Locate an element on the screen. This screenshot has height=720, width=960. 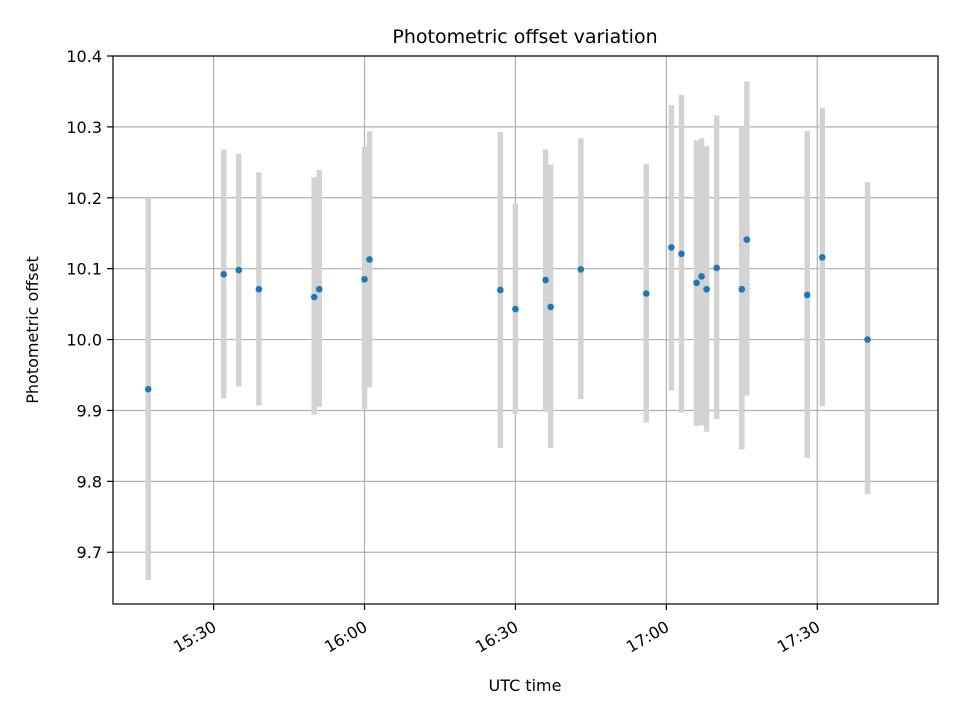
y-tick-label: 10.4 is located at coordinates (84, 56).